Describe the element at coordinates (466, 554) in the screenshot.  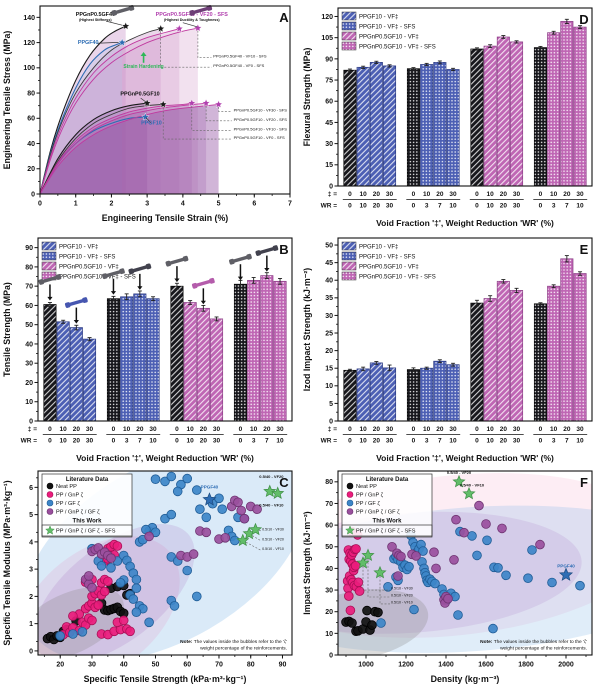
I see `series-points` at that location.